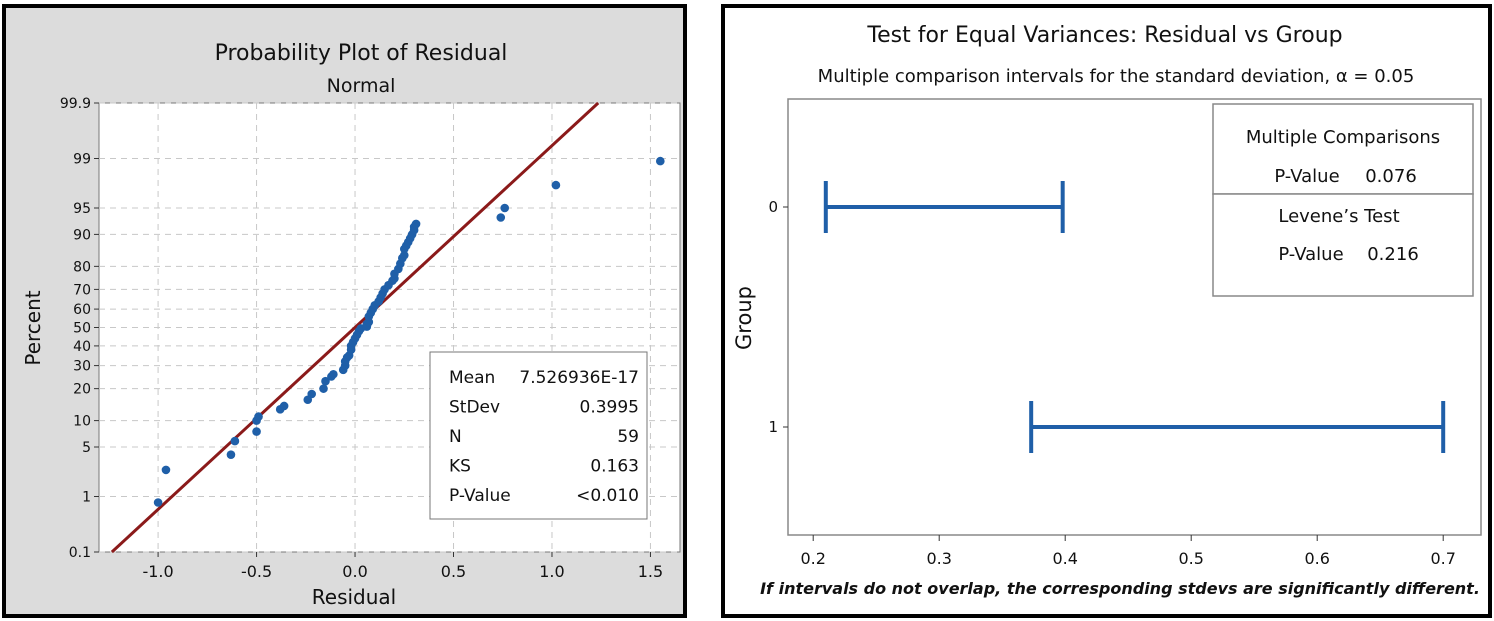 Image resolution: width=1494 pixels, height=621 pixels. I want to click on y-tick-label: 50, so click(82, 329).